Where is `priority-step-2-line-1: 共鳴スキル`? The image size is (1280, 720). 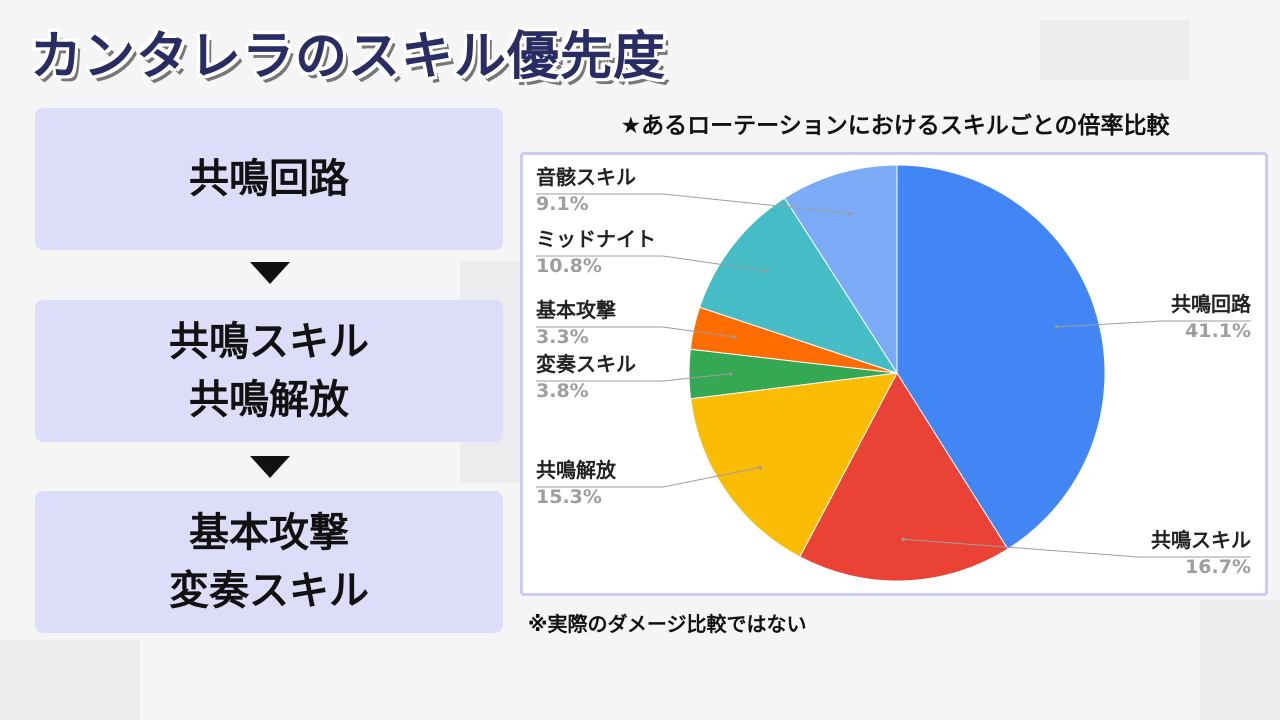 priority-step-2-line-1: 共鳴スキル is located at coordinates (269, 342).